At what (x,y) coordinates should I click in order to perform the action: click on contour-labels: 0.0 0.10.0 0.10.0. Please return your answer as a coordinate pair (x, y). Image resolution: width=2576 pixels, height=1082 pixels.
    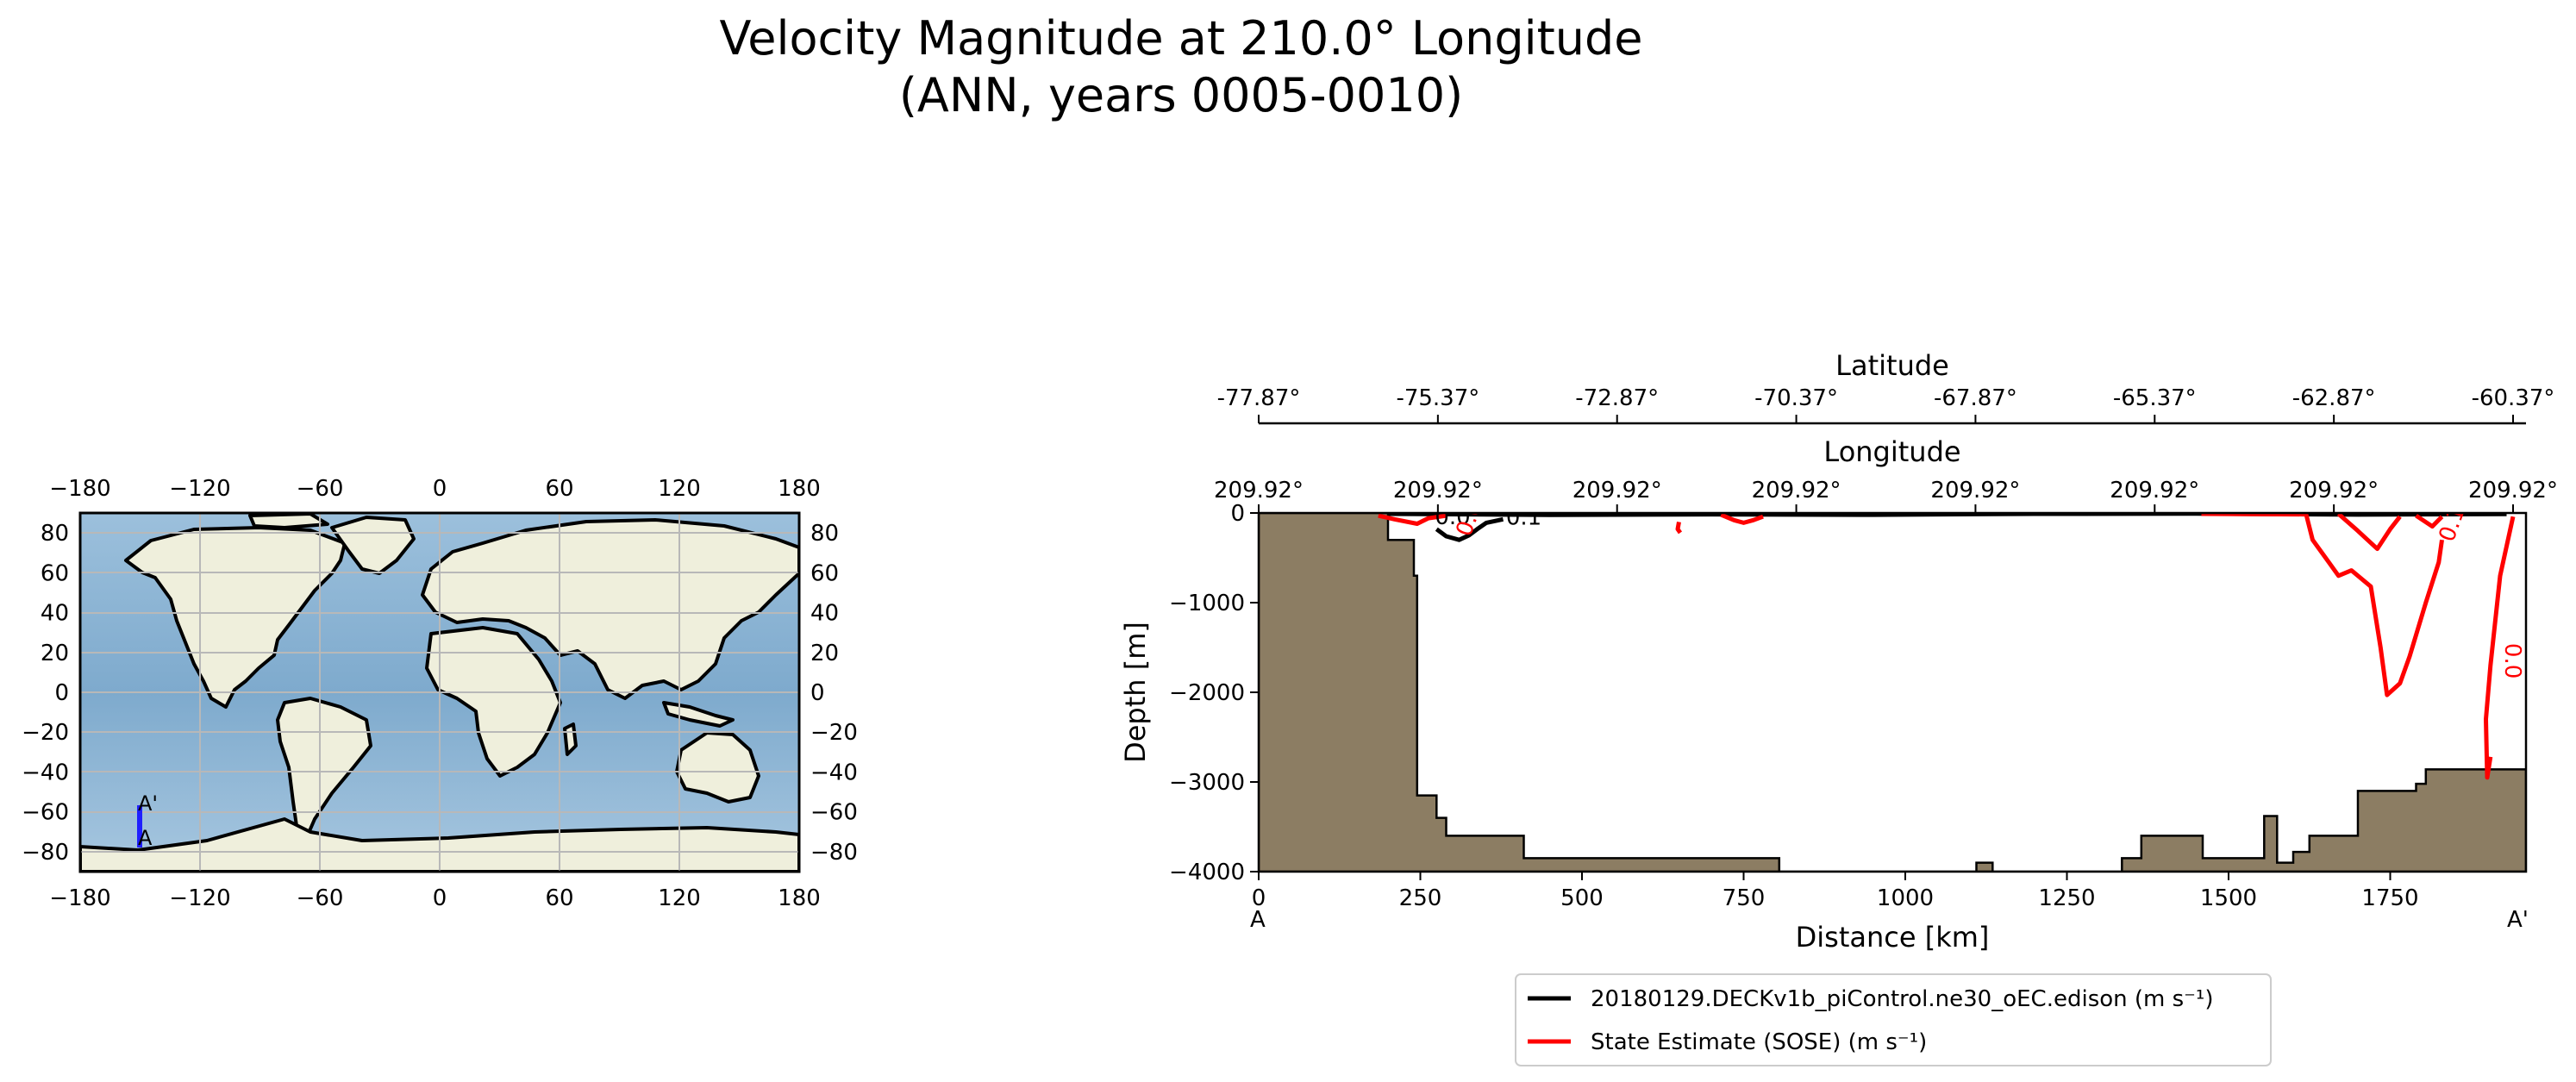
    Looking at the image, I should click on (1980, 591).